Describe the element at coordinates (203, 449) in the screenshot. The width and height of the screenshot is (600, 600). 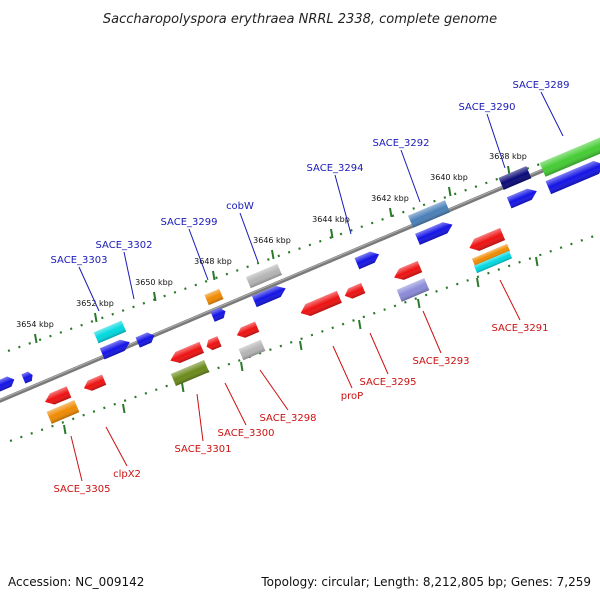
I see `gene-label: SACE_3301` at that location.